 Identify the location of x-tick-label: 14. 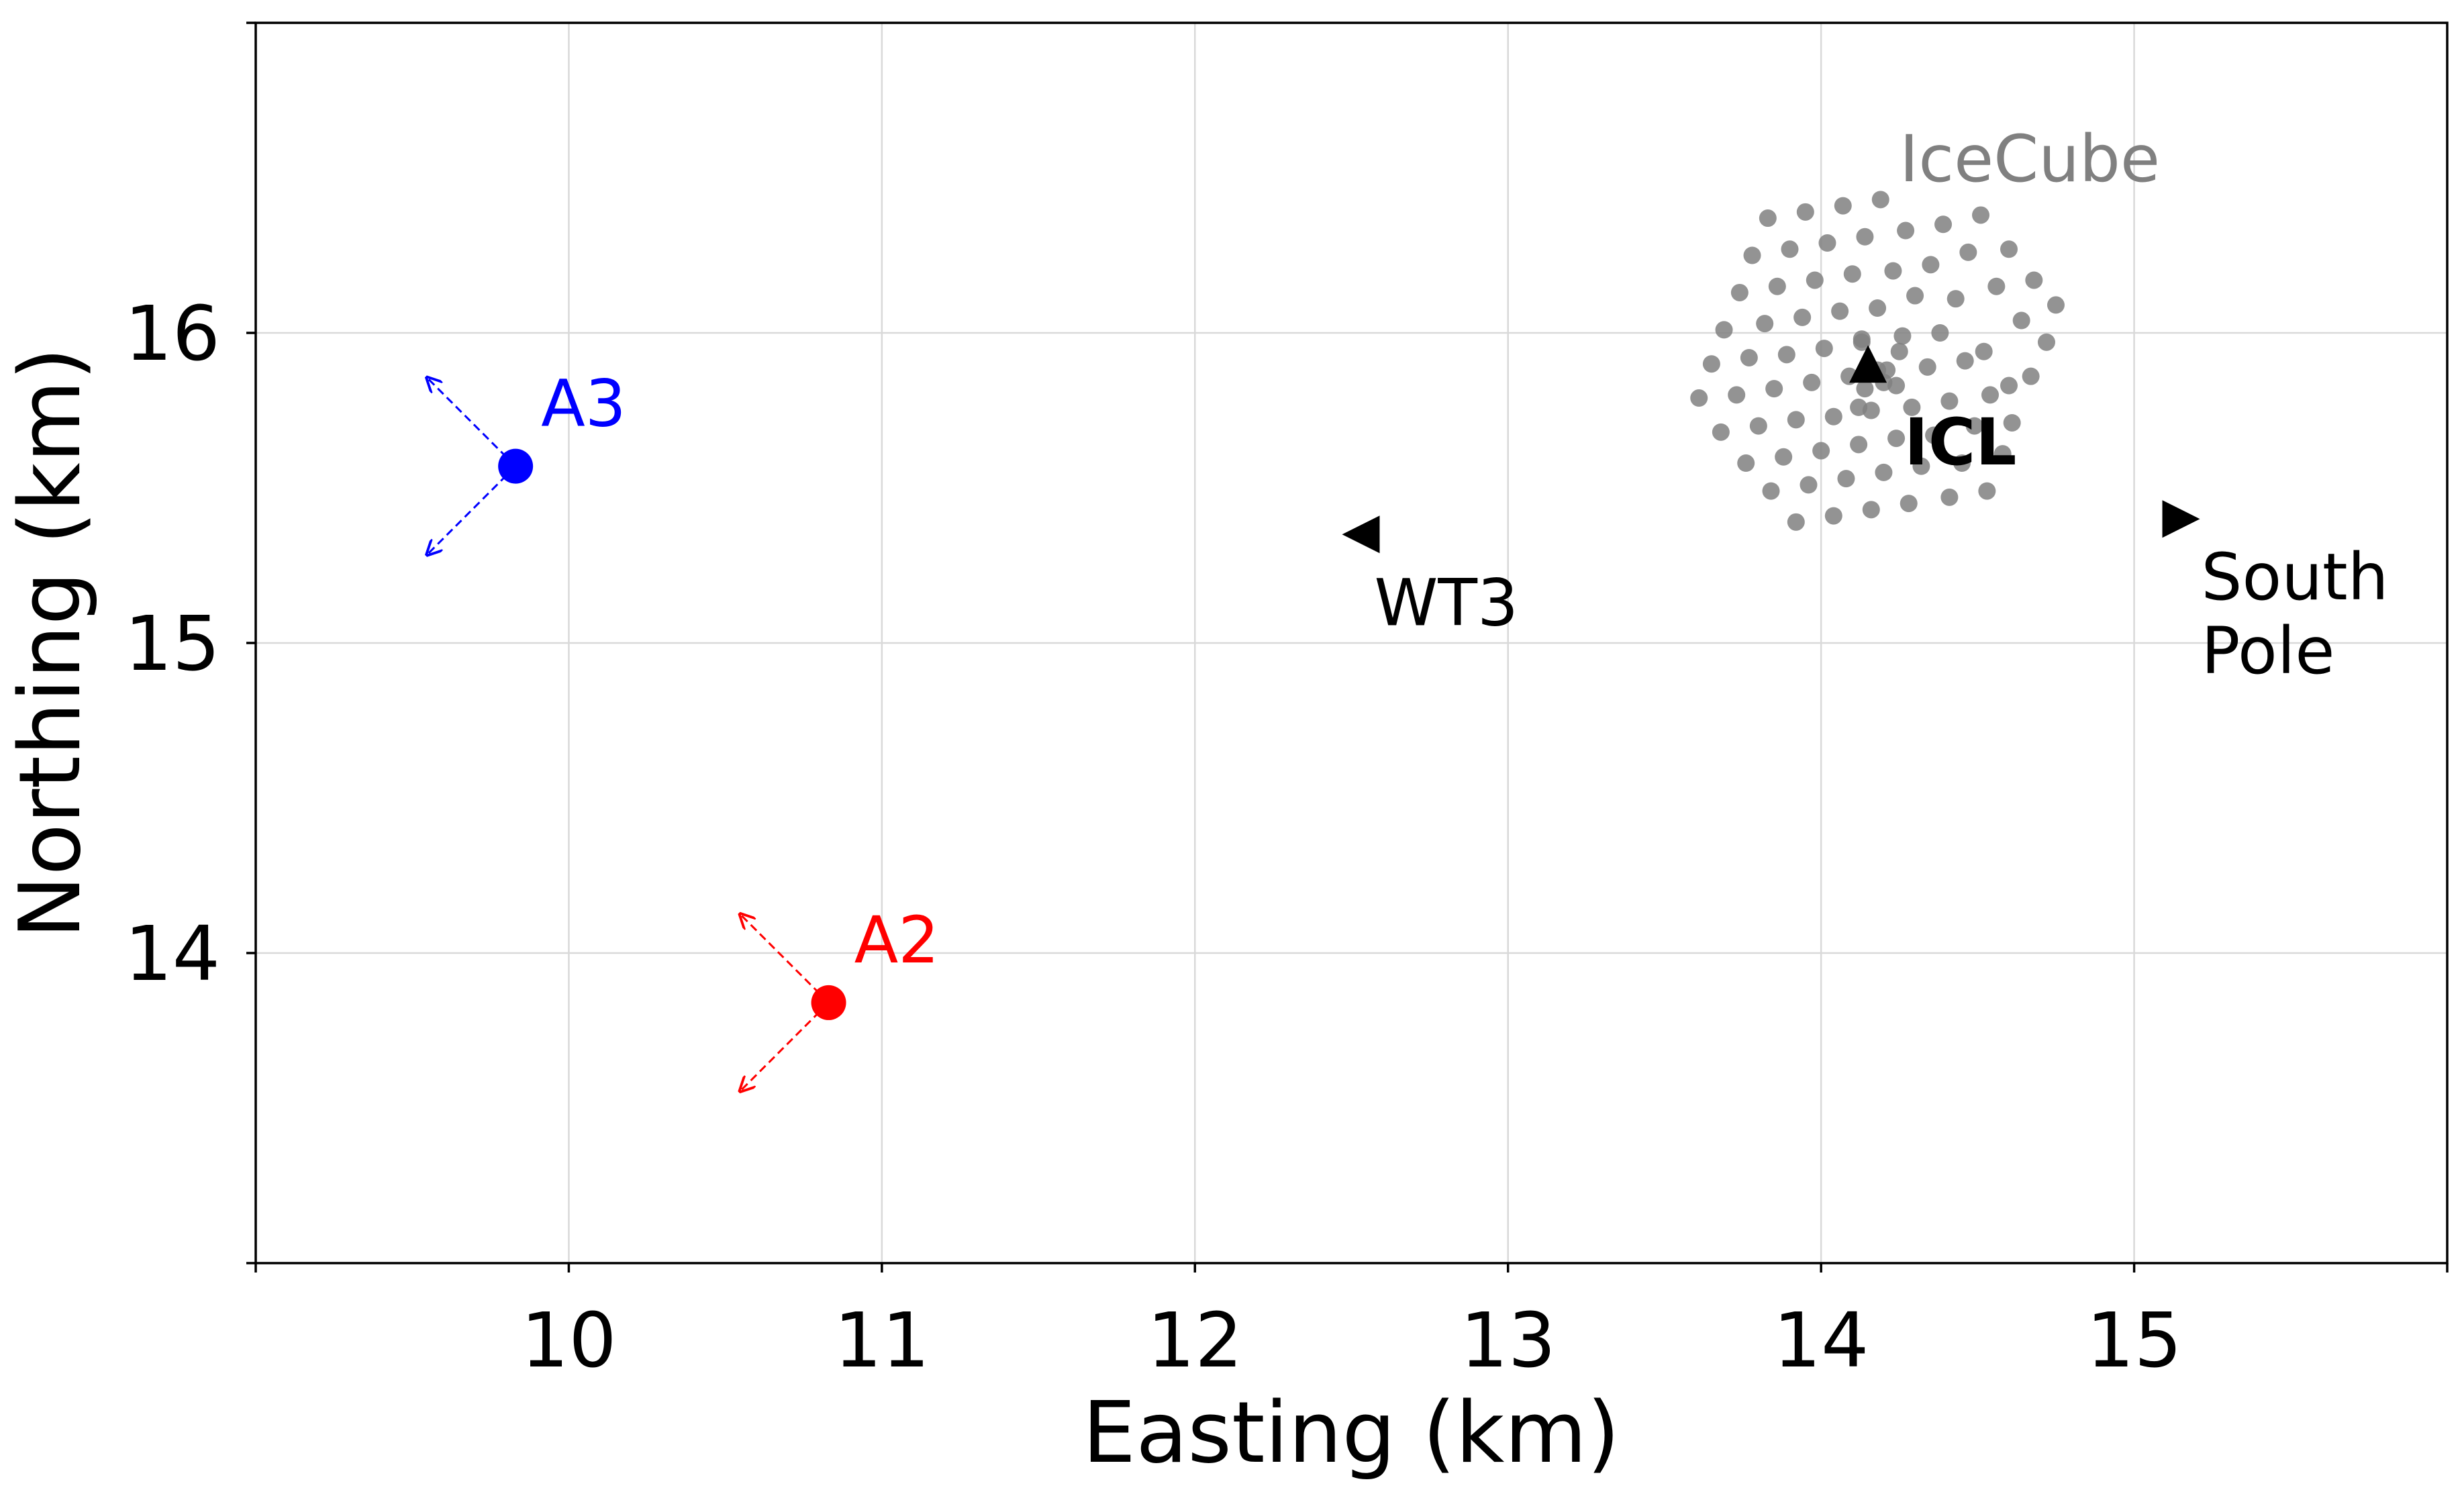
(1821, 1341).